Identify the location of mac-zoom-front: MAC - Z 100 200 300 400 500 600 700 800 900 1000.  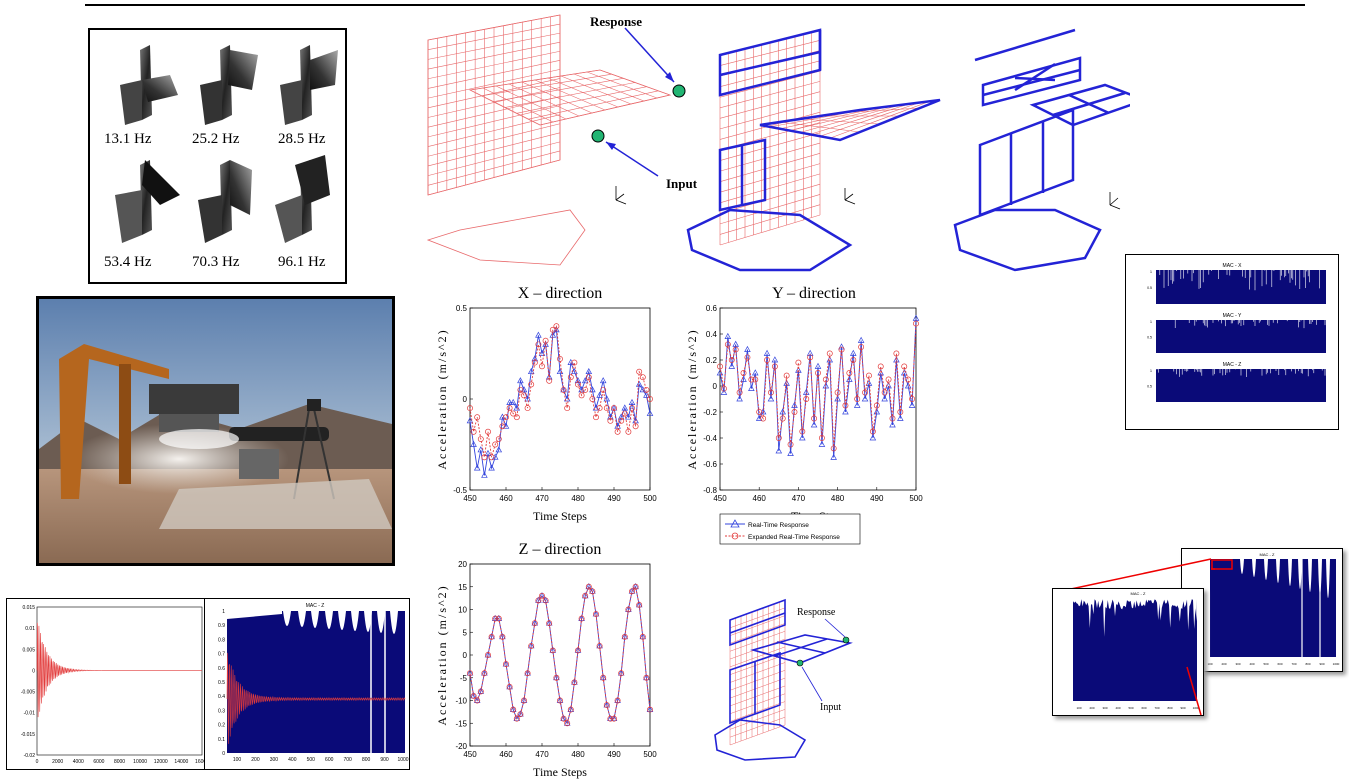
(1128, 652).